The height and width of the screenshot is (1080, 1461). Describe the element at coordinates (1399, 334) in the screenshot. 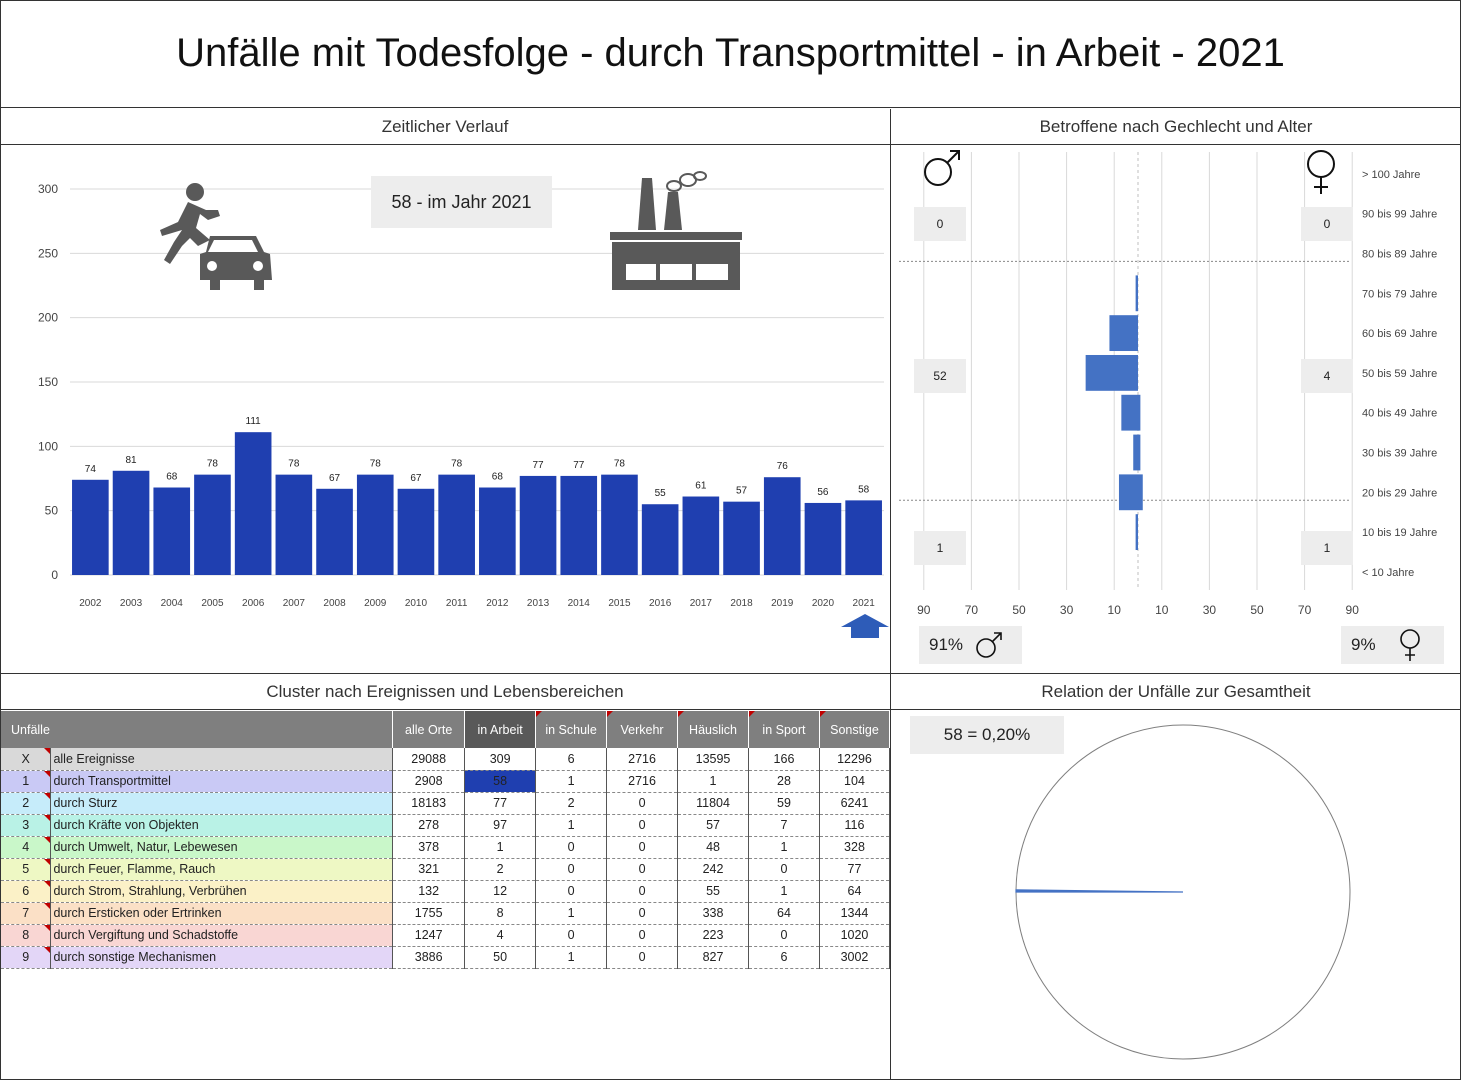

I see `age-group-label: 60 bis 69 Jahre` at that location.